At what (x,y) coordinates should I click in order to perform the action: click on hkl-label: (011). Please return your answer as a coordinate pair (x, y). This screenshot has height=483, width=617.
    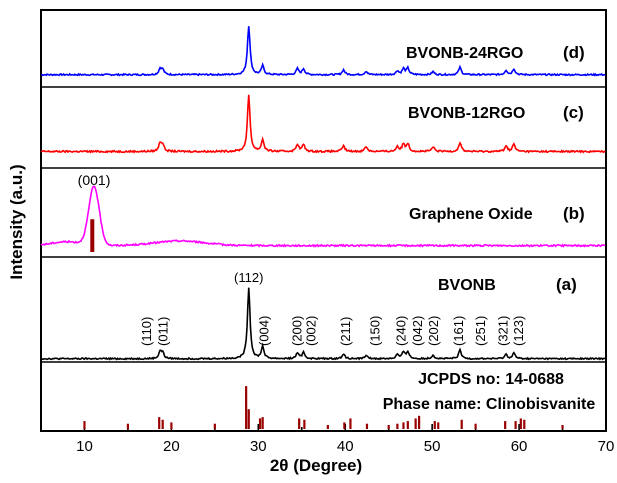
    Looking at the image, I should click on (163, 331).